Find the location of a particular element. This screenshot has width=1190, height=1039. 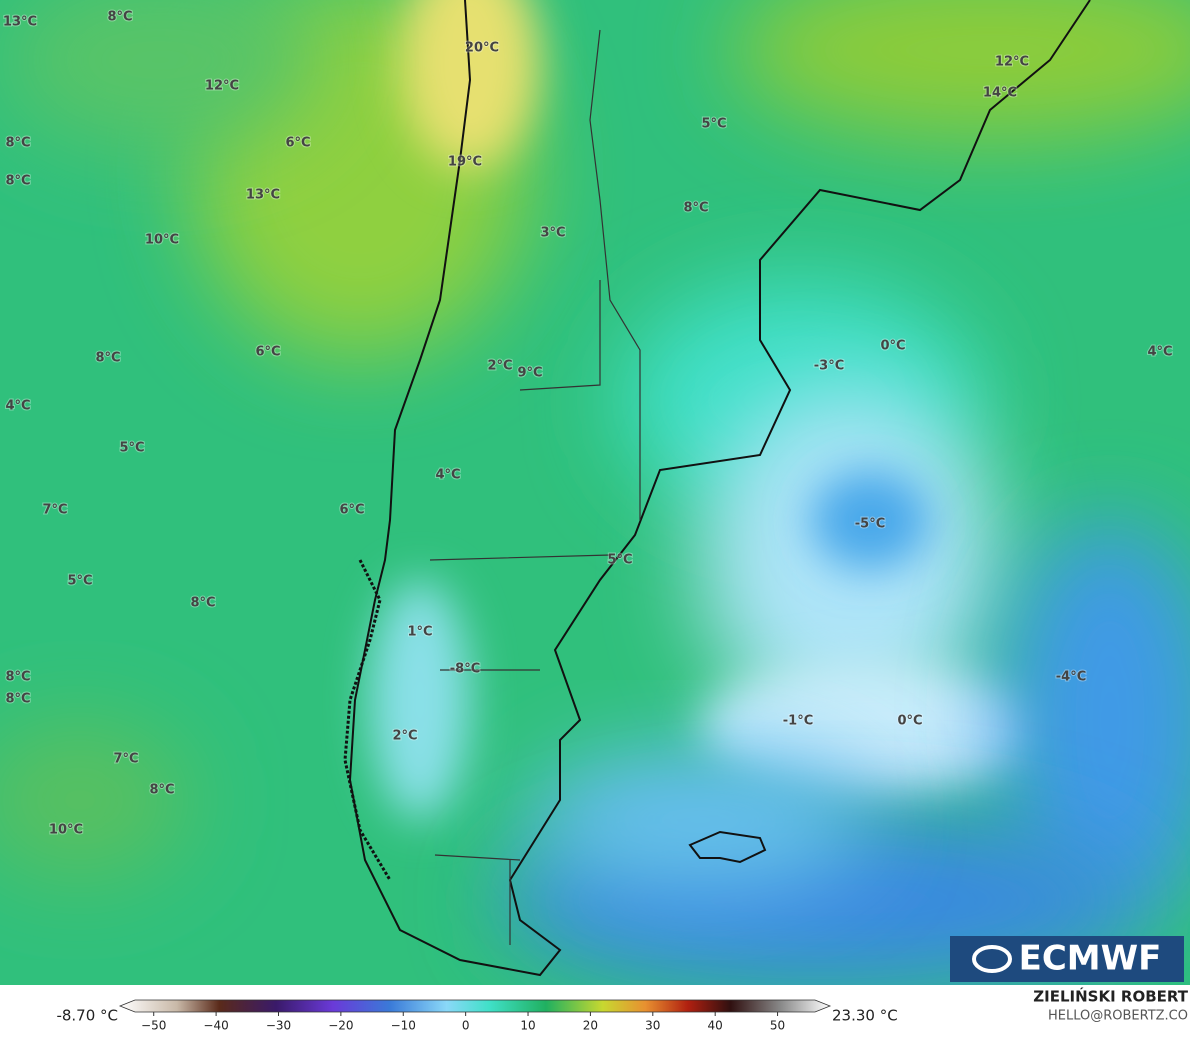

temperature-label: 9°C is located at coordinates (529, 373).